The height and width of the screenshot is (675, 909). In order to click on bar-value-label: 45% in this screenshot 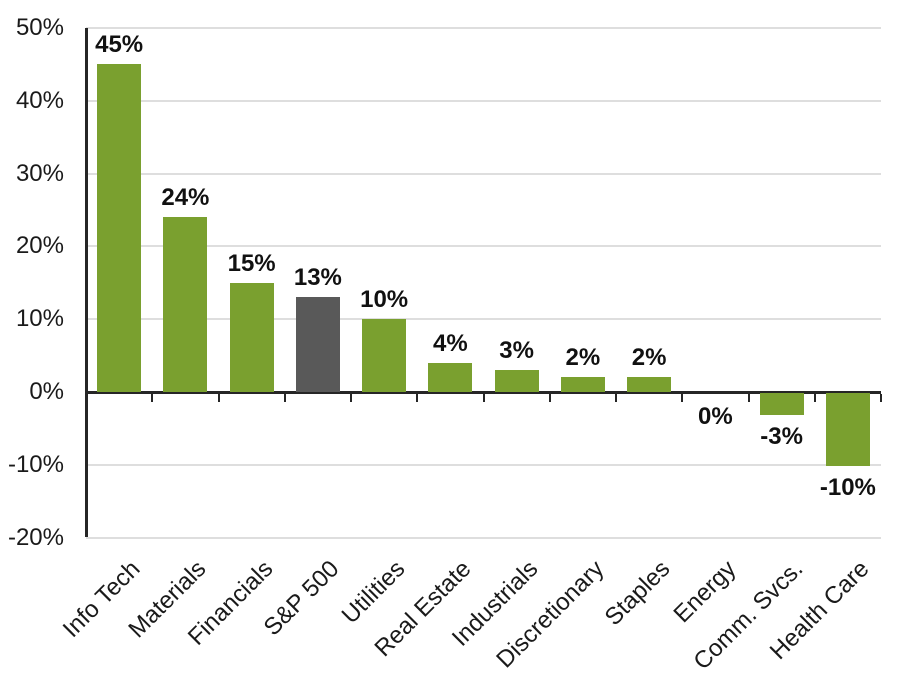, I will do `click(119, 45)`.